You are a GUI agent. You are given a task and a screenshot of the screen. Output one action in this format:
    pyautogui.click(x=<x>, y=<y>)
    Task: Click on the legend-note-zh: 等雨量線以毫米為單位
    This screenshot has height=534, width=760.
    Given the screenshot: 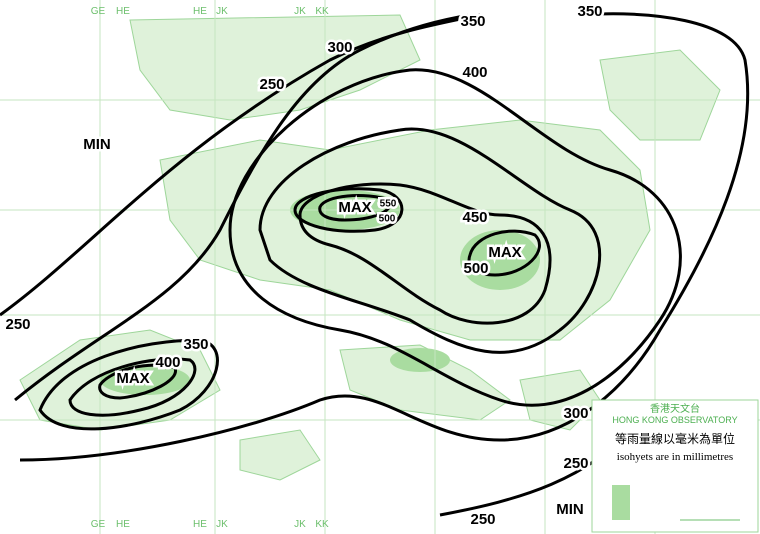 What is the action you would take?
    pyautogui.click(x=675, y=438)
    